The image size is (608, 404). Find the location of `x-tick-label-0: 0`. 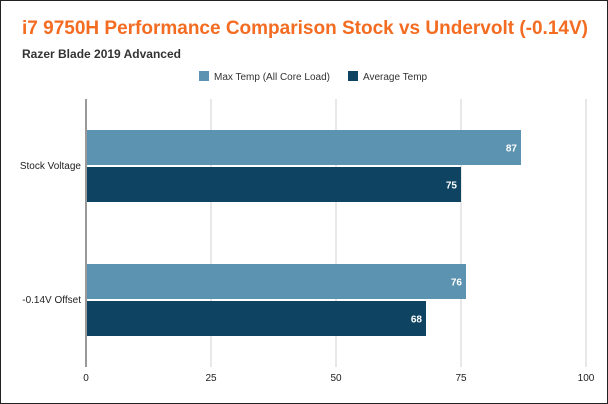

x-tick-label-0: 0 is located at coordinates (86, 378).